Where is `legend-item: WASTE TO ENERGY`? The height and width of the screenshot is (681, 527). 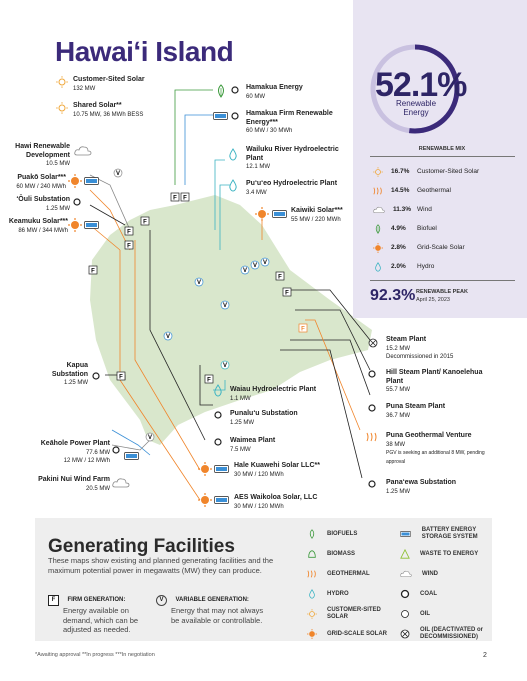
legend-item: WASTE TO ENERGY is located at coordinates (445, 554).